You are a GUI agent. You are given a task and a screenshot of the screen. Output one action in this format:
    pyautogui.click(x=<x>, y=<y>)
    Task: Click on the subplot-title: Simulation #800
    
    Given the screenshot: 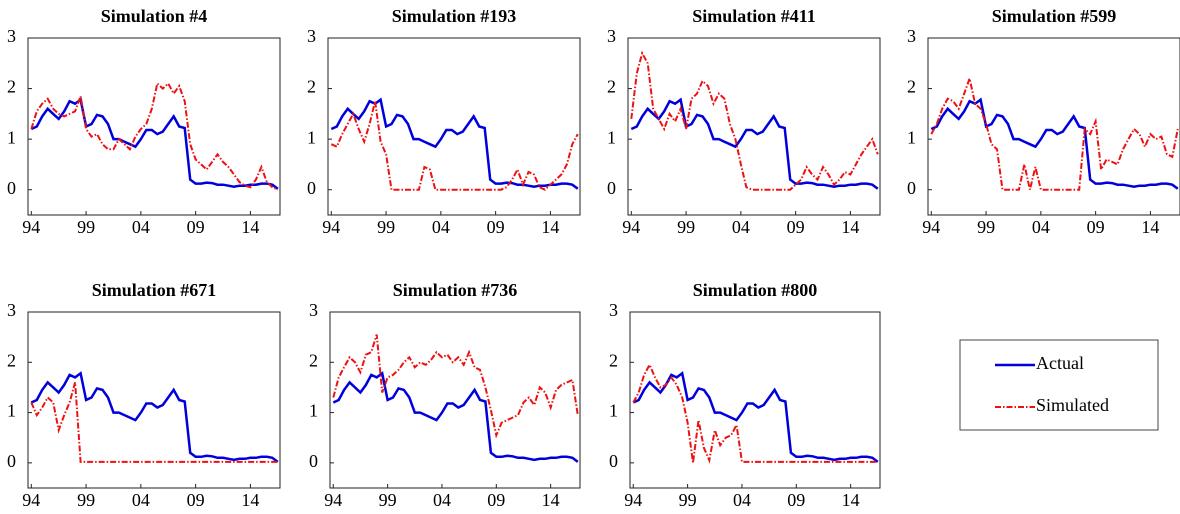 What is the action you would take?
    pyautogui.click(x=755, y=290)
    